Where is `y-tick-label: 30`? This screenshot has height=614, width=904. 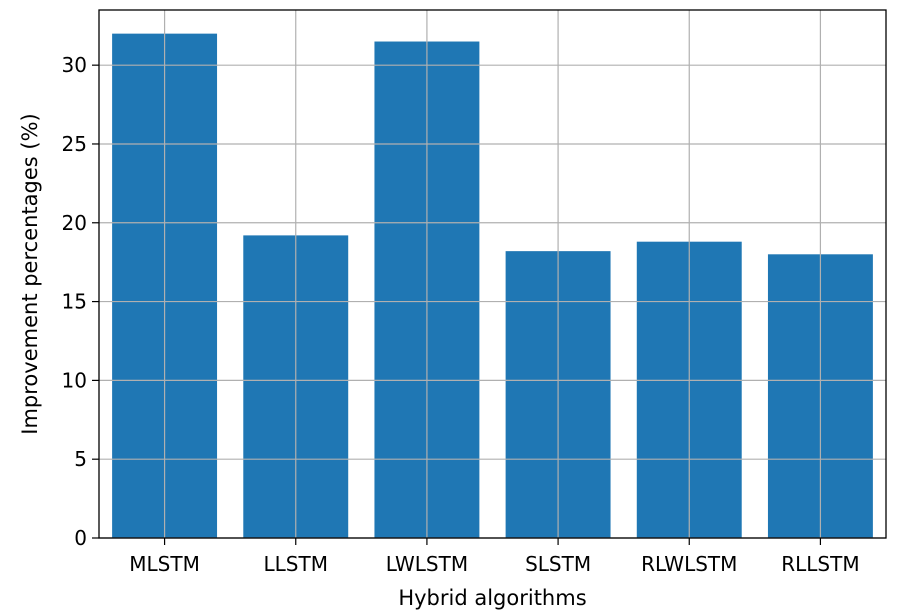
y-tick-label: 30 is located at coordinates (74, 65).